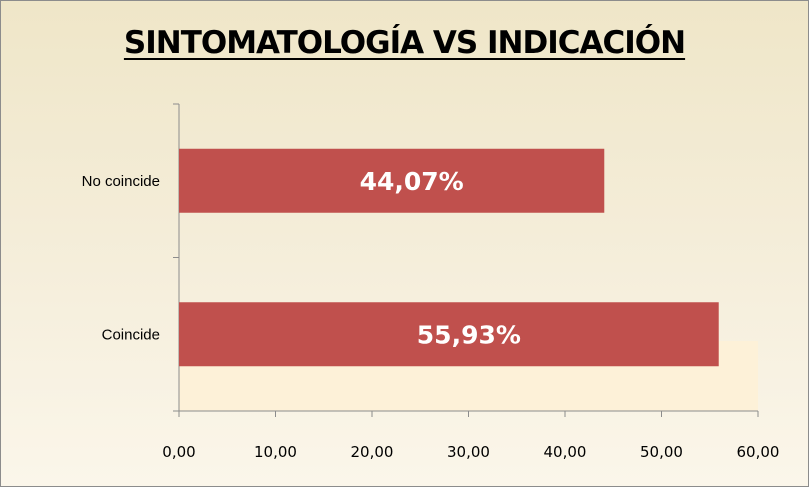 The height and width of the screenshot is (487, 809). I want to click on x-tick-label: 0,00, so click(178, 452).